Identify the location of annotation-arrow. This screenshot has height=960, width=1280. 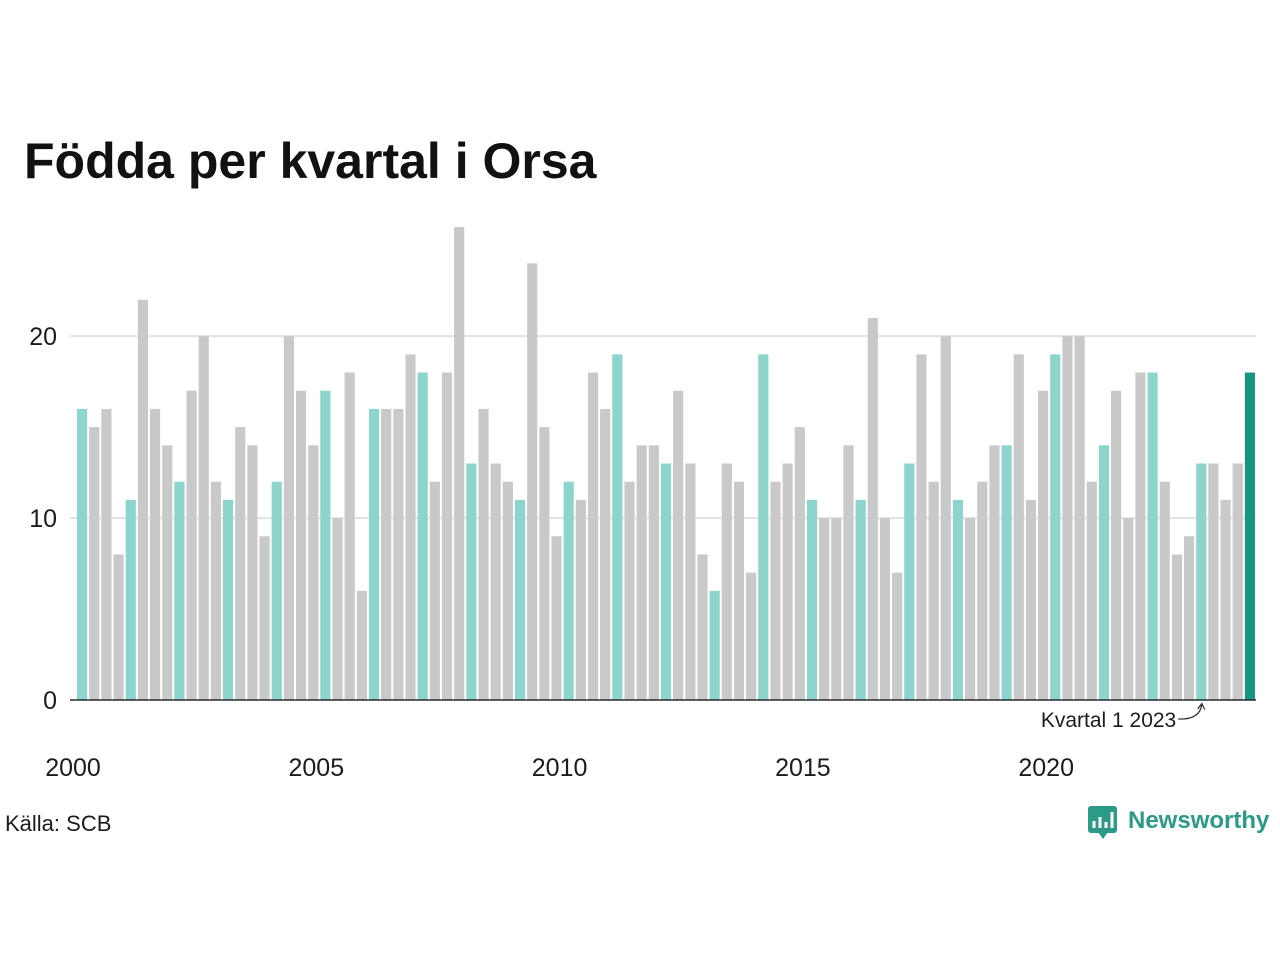
(1190, 712).